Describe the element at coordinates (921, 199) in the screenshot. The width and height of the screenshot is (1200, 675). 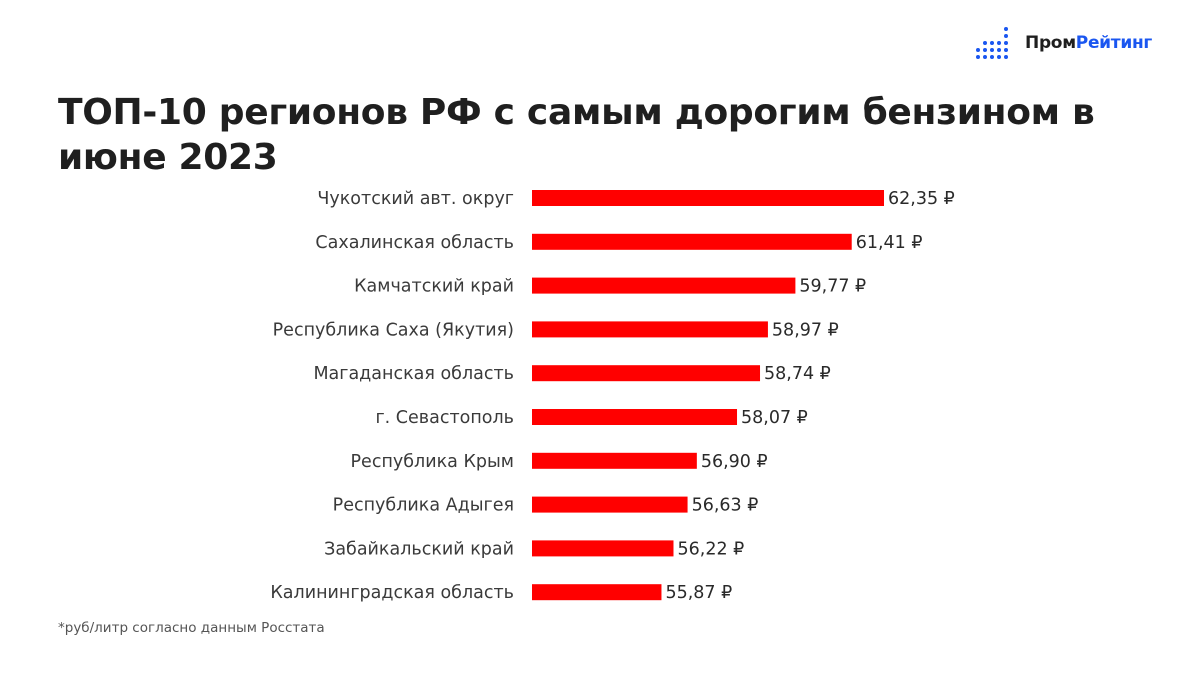
I see `value-label: 62,35 ₽` at that location.